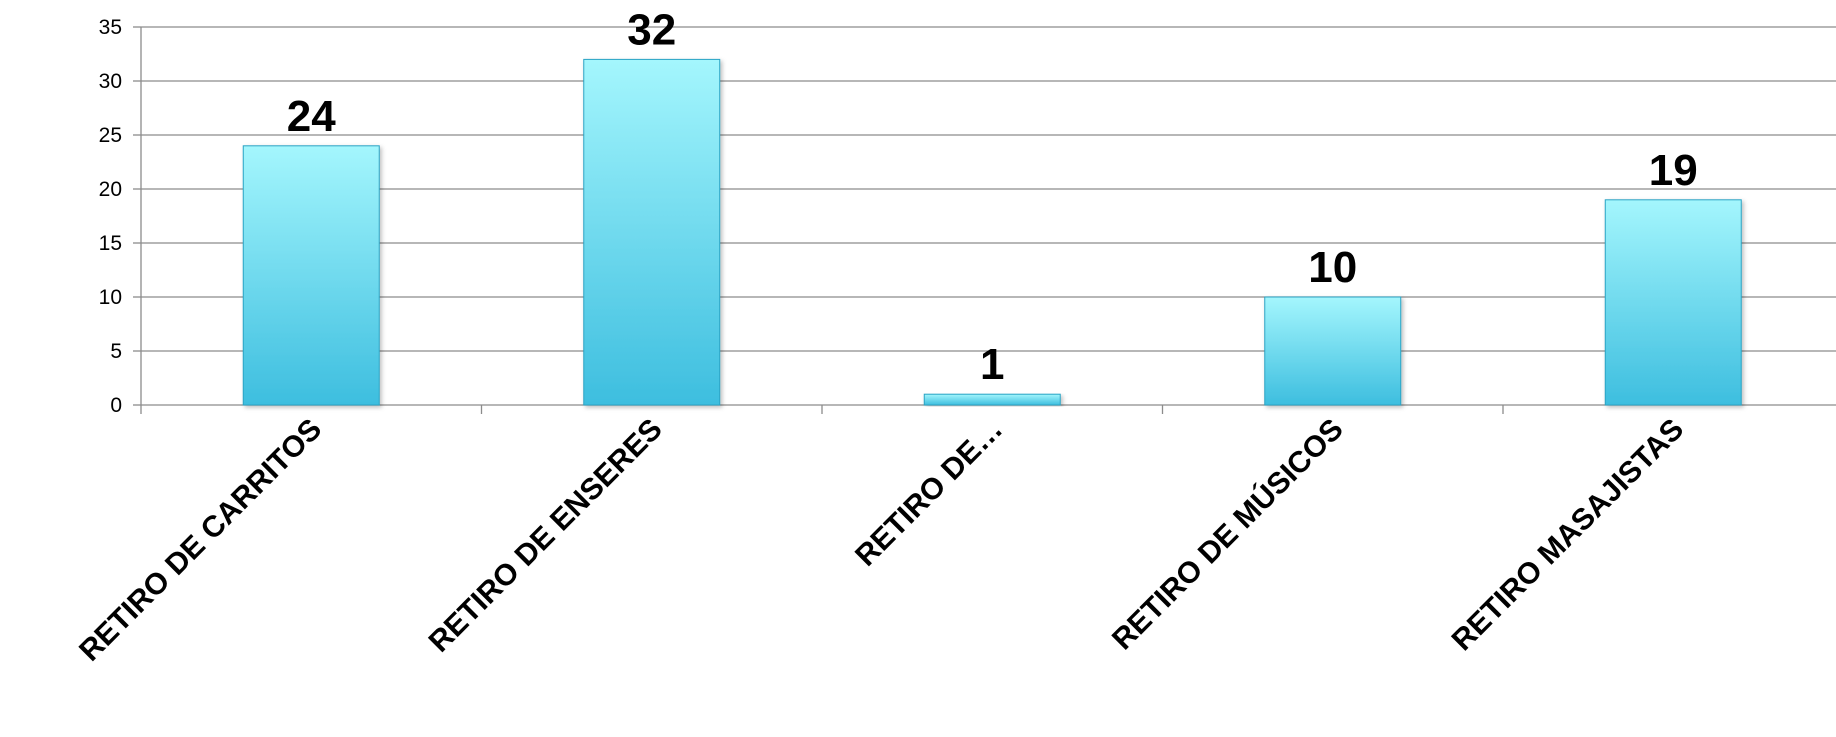 The width and height of the screenshot is (1836, 737). What do you see at coordinates (110, 243) in the screenshot?
I see `y-tick-label: 15` at bounding box center [110, 243].